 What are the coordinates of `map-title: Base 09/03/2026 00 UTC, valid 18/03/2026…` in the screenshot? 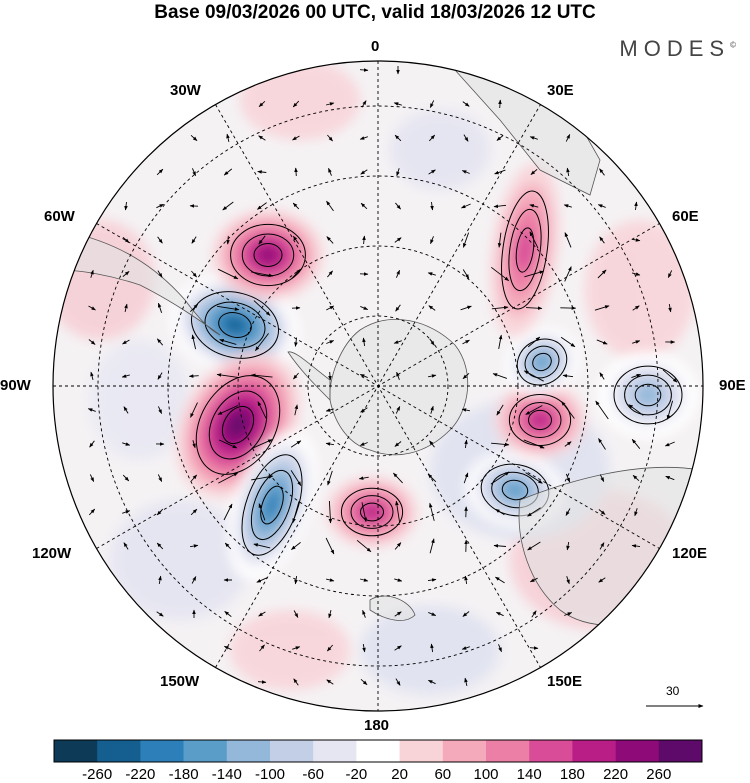 It's located at (375, 12).